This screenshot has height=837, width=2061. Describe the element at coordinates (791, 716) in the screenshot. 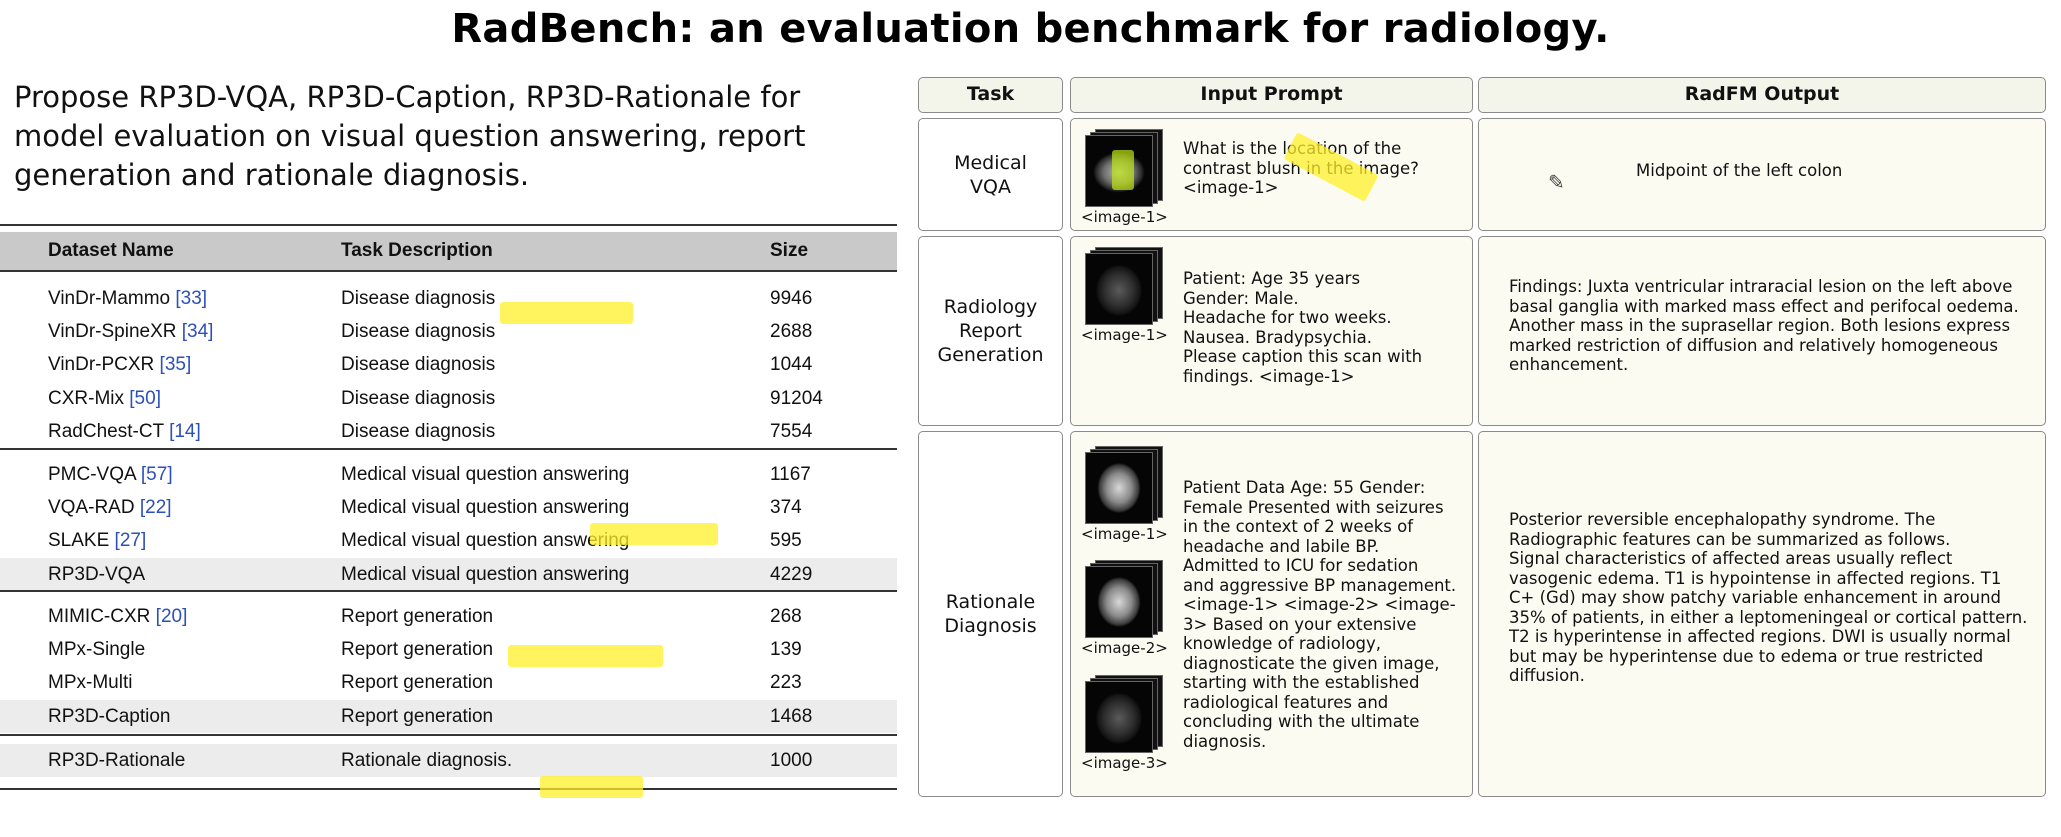

I see `dataset-size: 1468` at that location.